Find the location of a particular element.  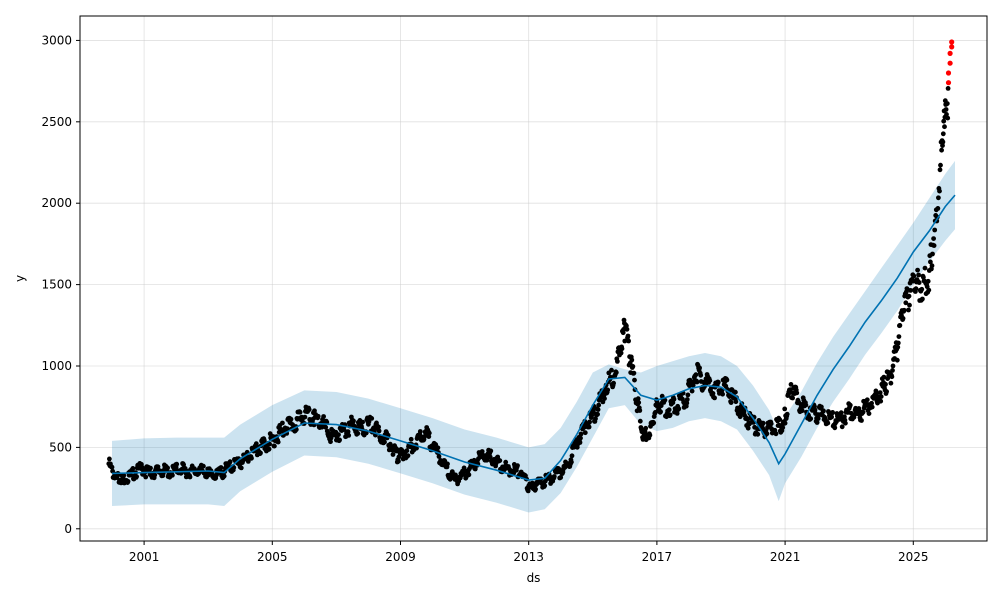

x-axis-ticks: 2001 2005 2009 2013 2017 2021 2025 is located at coordinates (529, 552).